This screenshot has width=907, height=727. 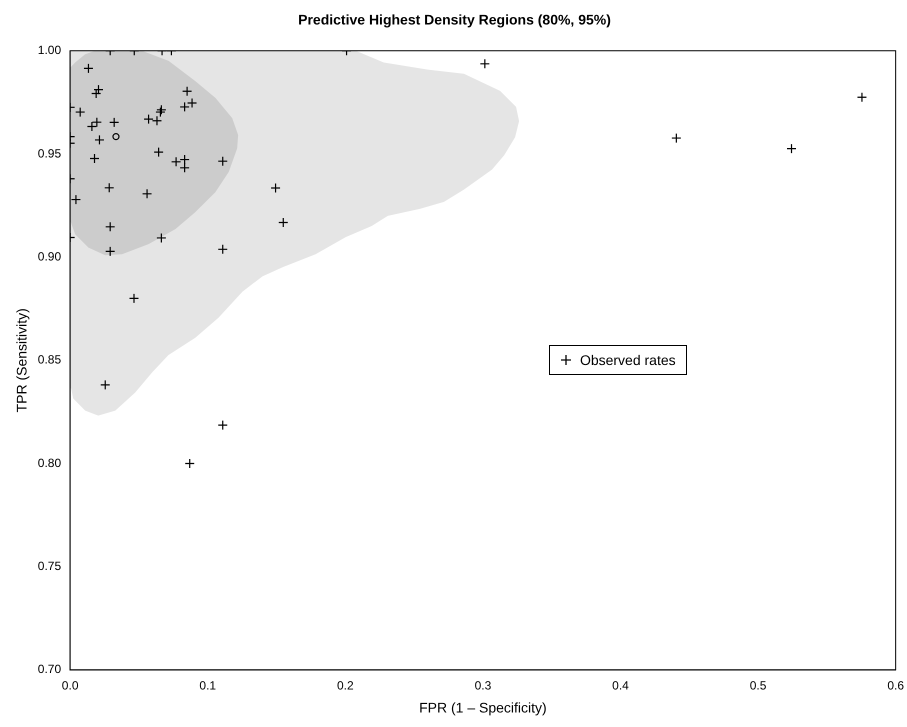 What do you see at coordinates (70, 685) in the screenshot?
I see `x-tick-label: 0.0` at bounding box center [70, 685].